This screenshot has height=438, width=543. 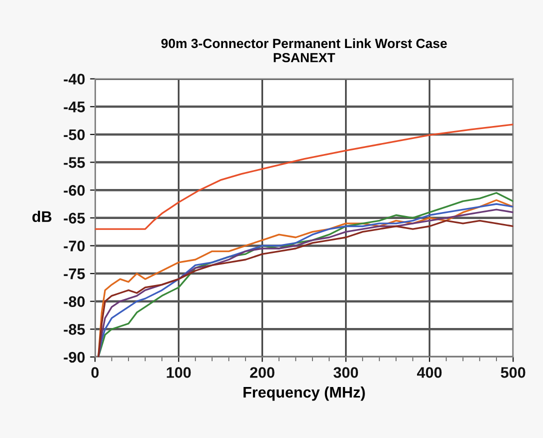 I want to click on y-tick-label: -80, so click(x=74, y=302).